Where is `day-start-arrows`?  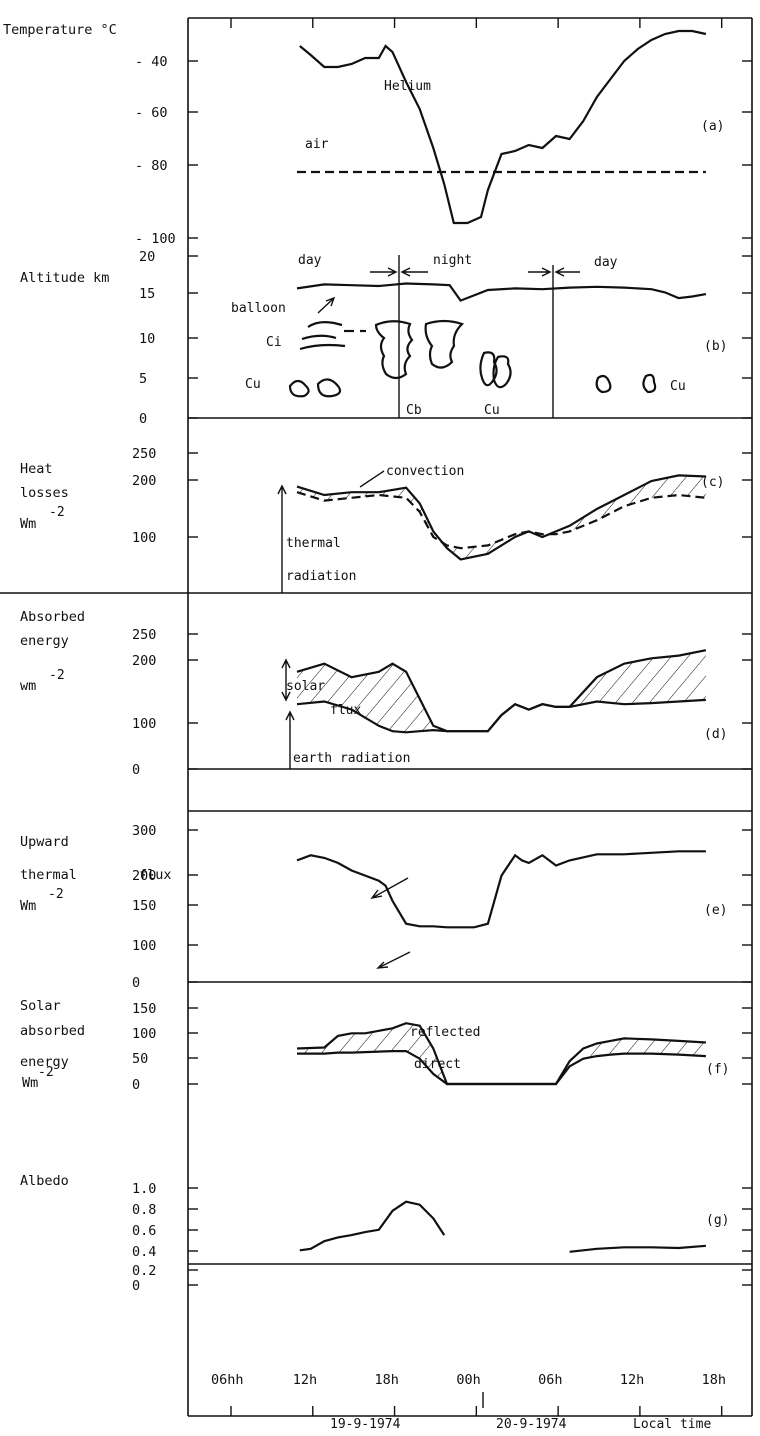
day-start-arrows is located at coordinates (554, 272).